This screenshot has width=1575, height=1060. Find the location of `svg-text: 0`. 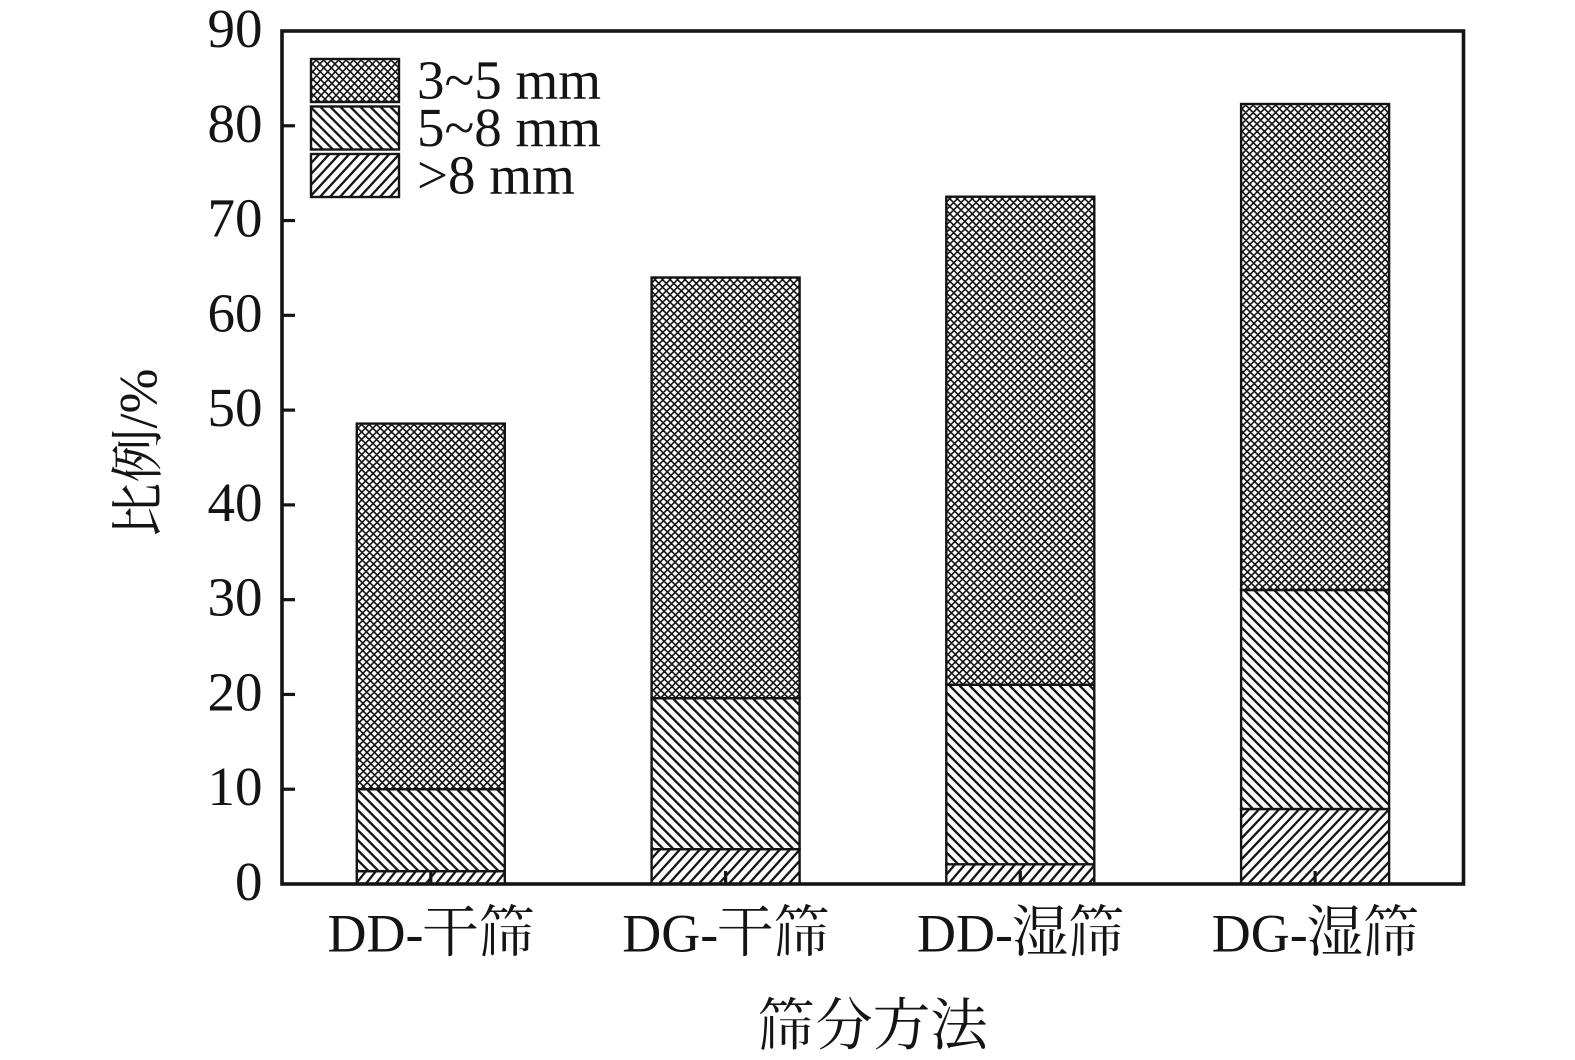

svg-text: 0 is located at coordinates (249, 881).